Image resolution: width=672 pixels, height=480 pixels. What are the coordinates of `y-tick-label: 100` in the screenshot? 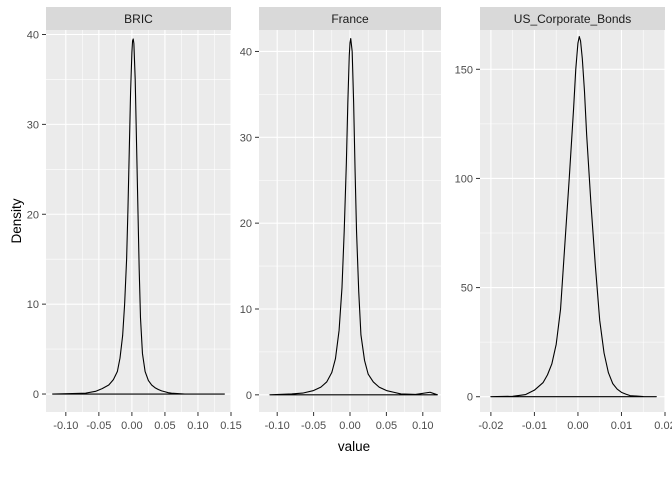 It's located at (464, 179).